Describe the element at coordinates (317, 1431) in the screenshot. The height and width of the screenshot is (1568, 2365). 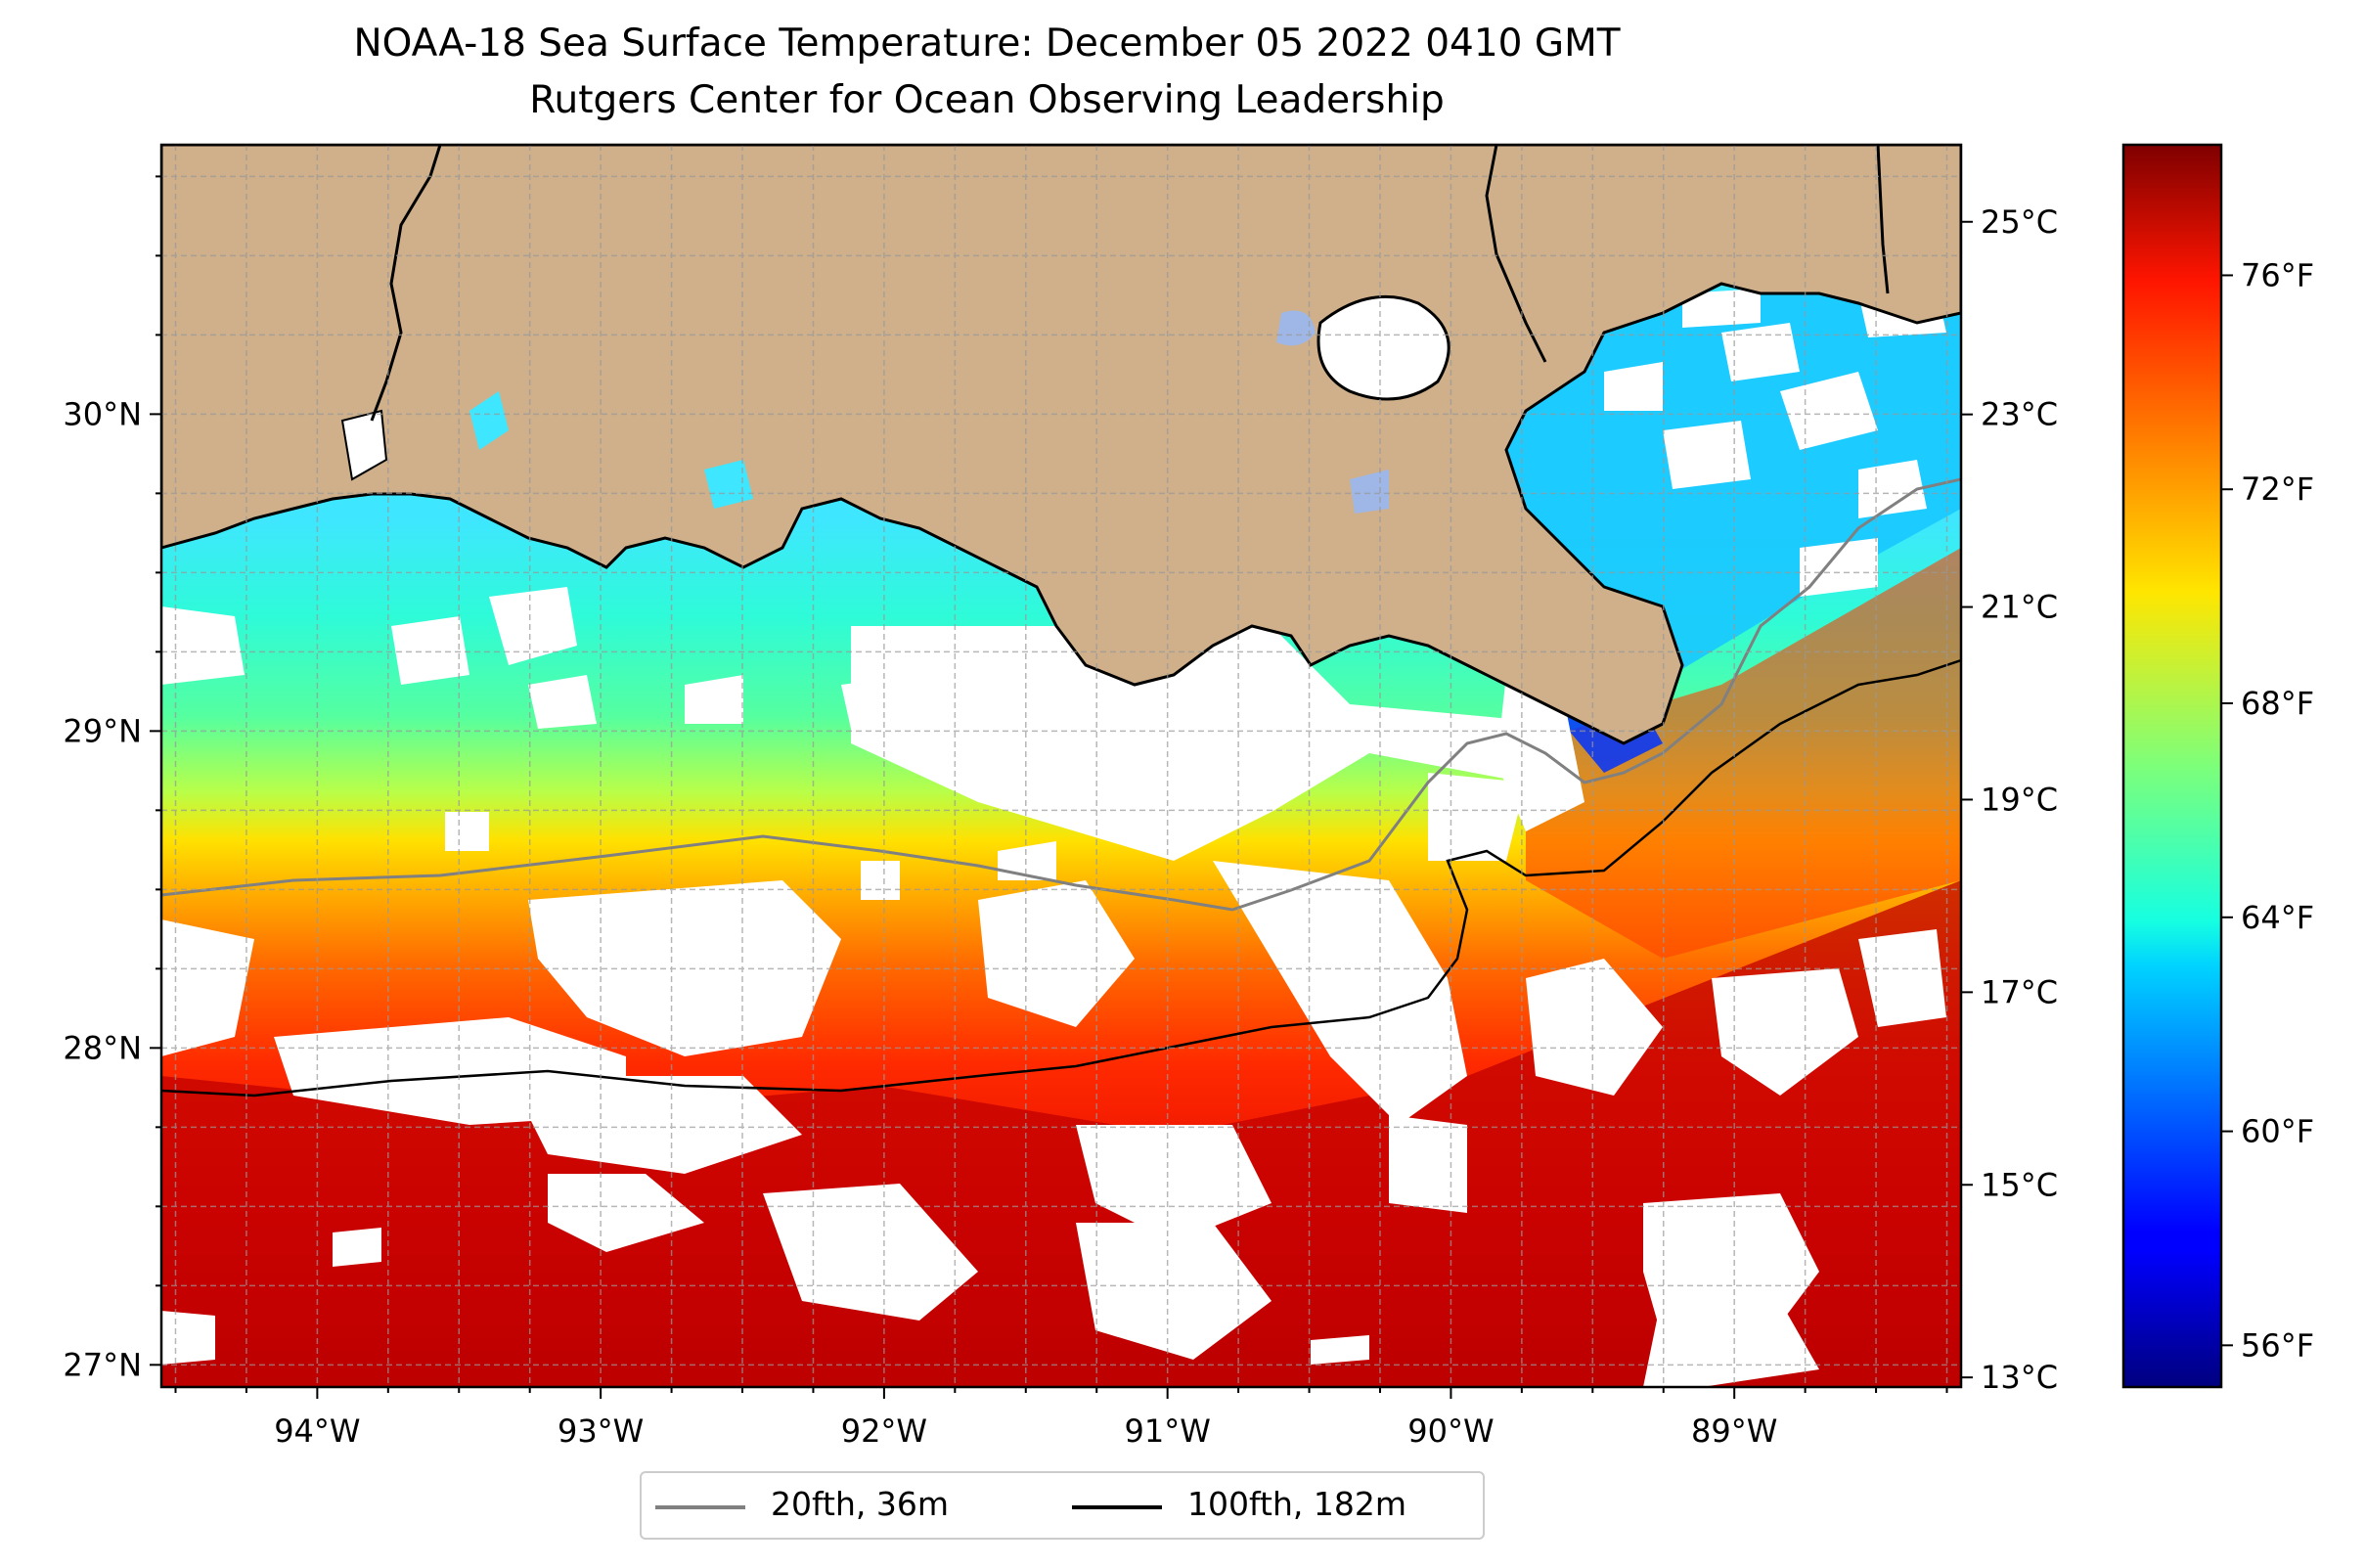
I see `x-tick-label: 94°W` at that location.